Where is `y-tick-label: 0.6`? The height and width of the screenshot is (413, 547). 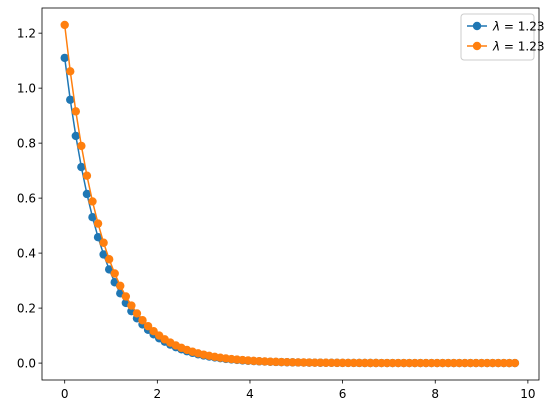 y-tick-label: 0.6 is located at coordinates (26, 198).